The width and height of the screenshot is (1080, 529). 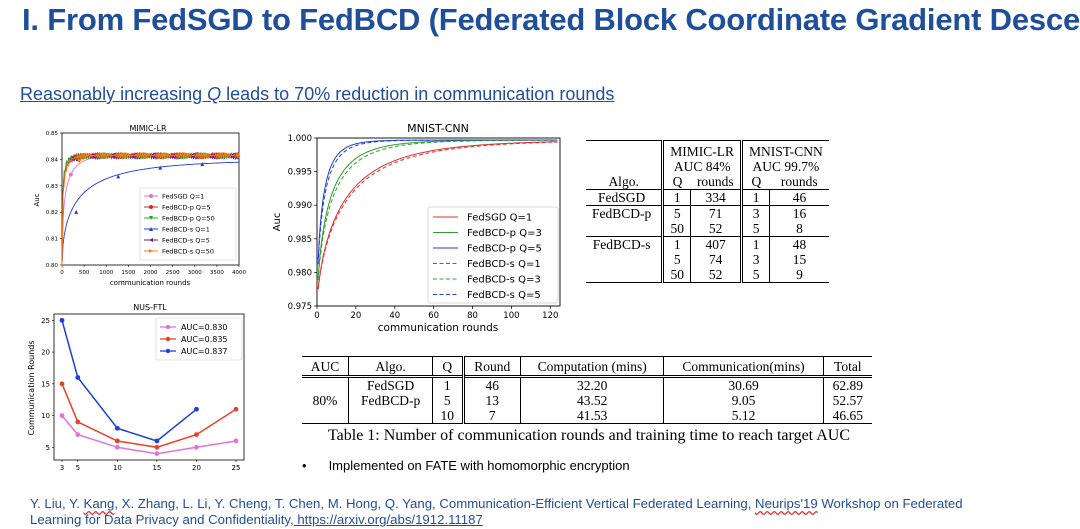 I want to click on y-tick-label: 0.995, so click(x=300, y=173).